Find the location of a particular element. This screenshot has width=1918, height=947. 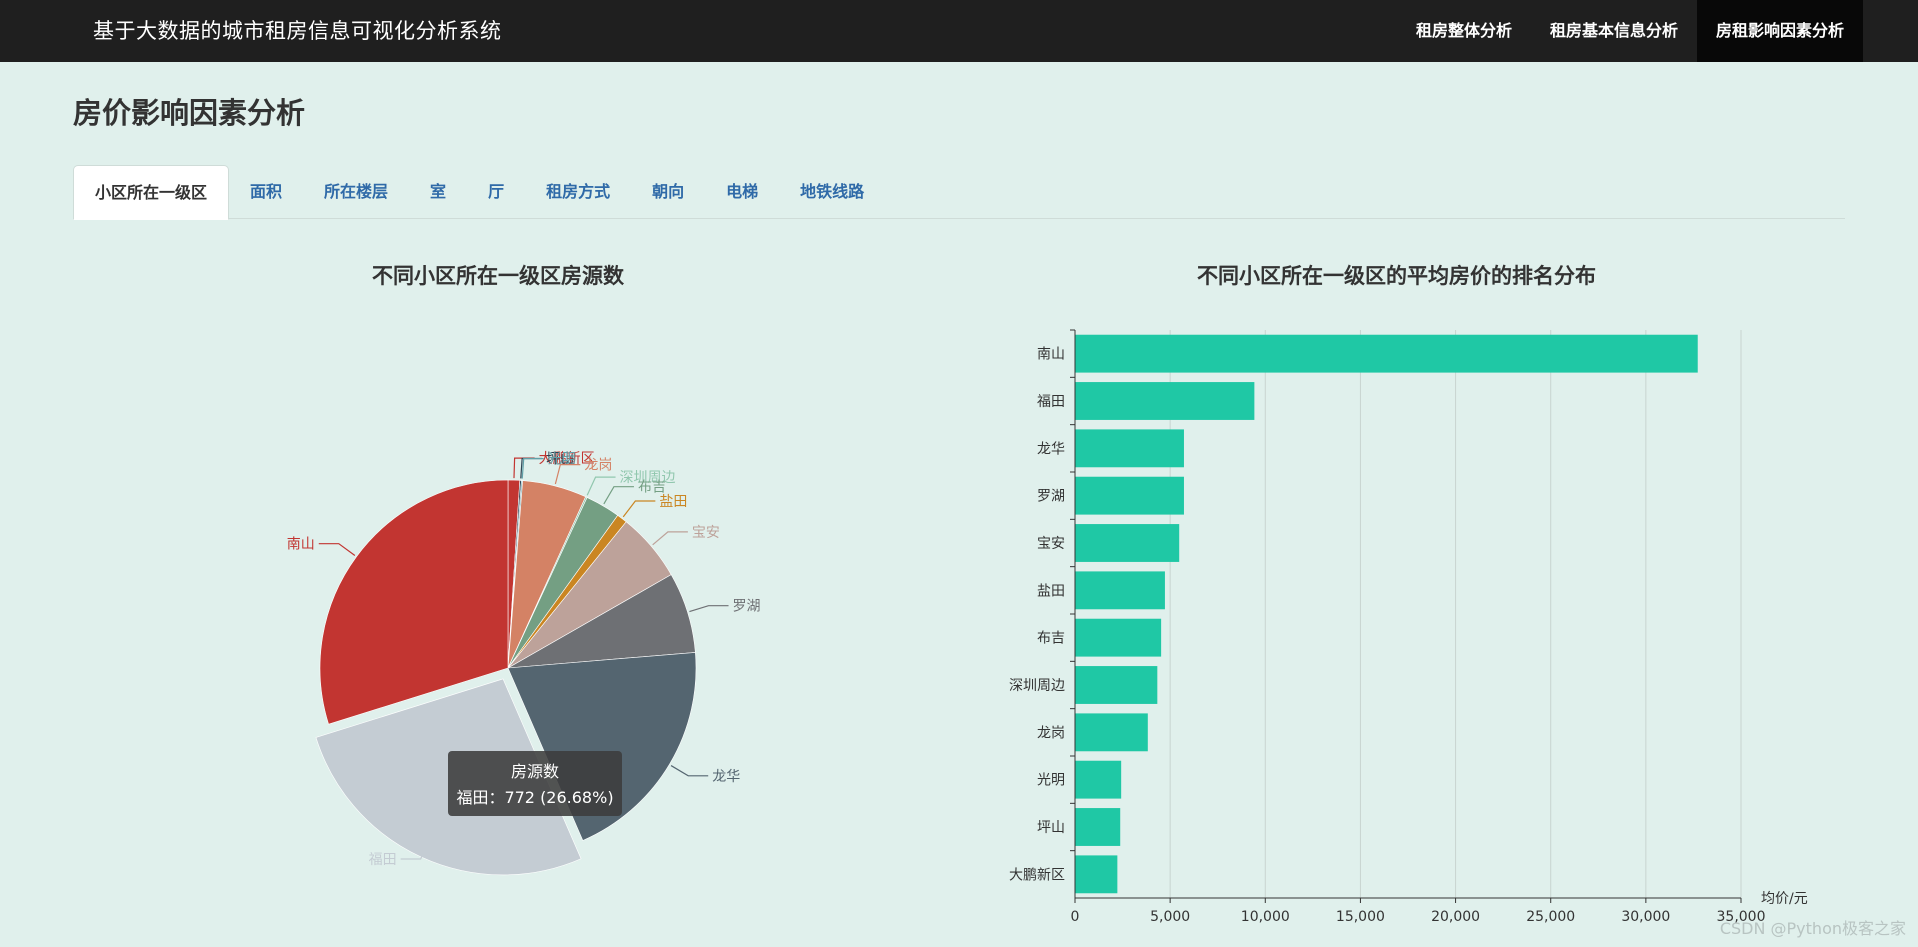

nav-item-basic-info: 租房基本信息分析 is located at coordinates (1613, 30).